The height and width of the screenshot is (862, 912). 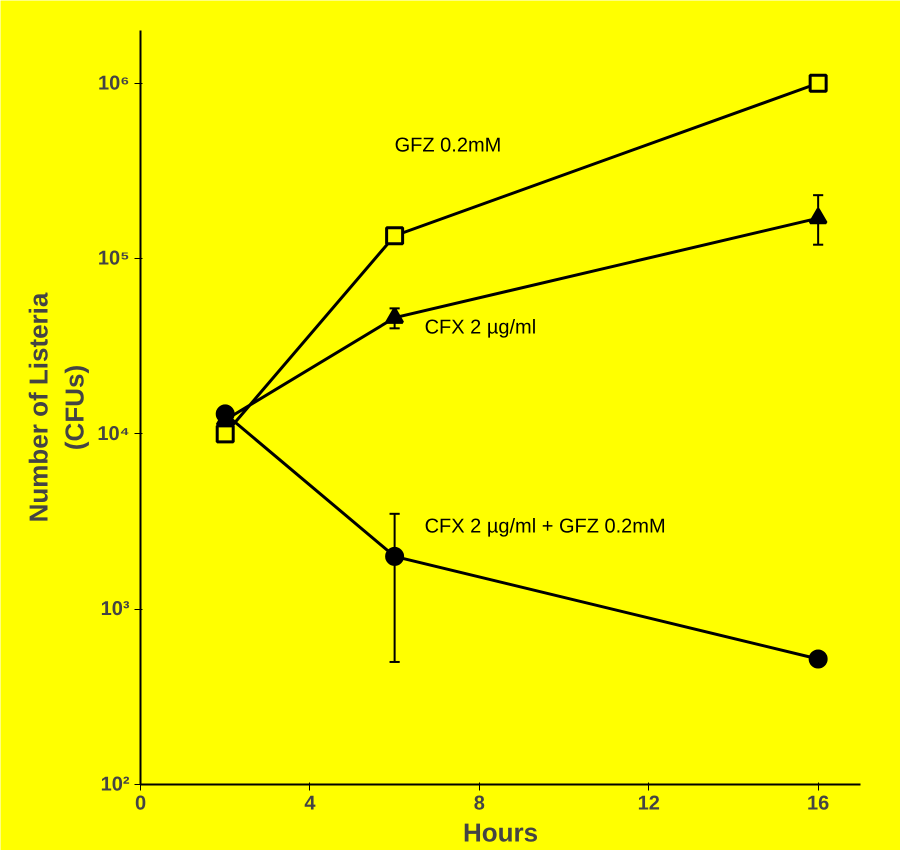 What do you see at coordinates (448, 145) in the screenshot?
I see `series-label: GFZ 0.2mM` at bounding box center [448, 145].